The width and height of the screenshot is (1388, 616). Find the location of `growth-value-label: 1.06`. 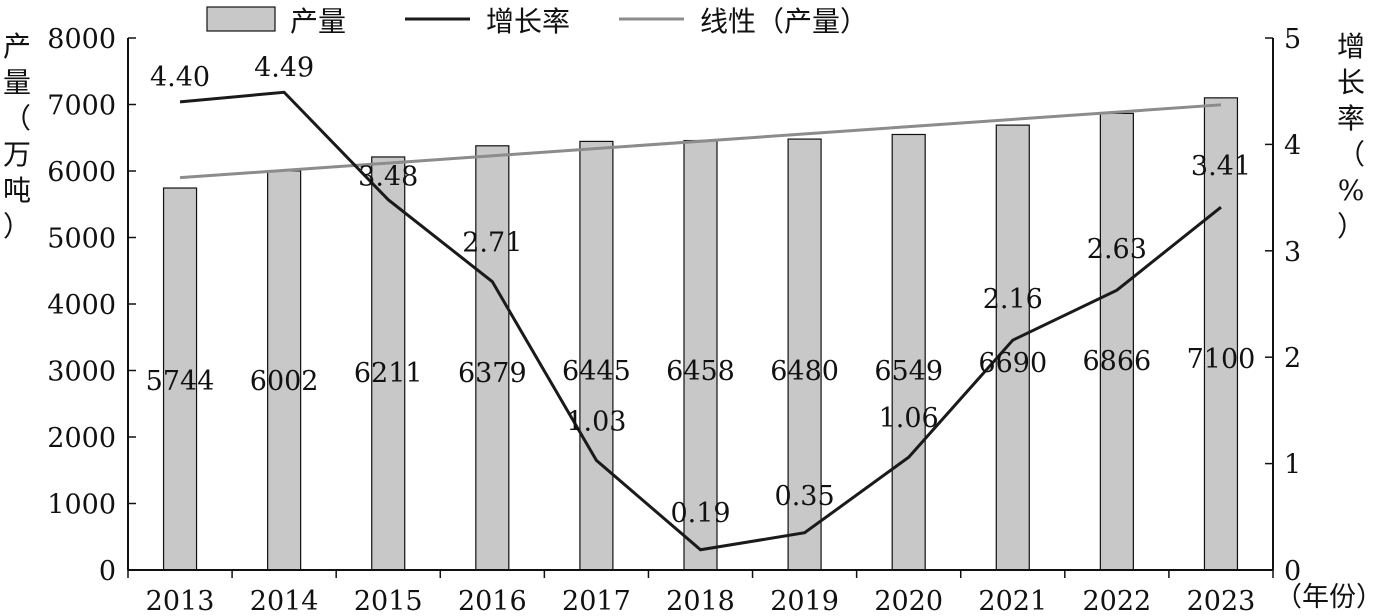

growth-value-label: 1.06 is located at coordinates (909, 418).